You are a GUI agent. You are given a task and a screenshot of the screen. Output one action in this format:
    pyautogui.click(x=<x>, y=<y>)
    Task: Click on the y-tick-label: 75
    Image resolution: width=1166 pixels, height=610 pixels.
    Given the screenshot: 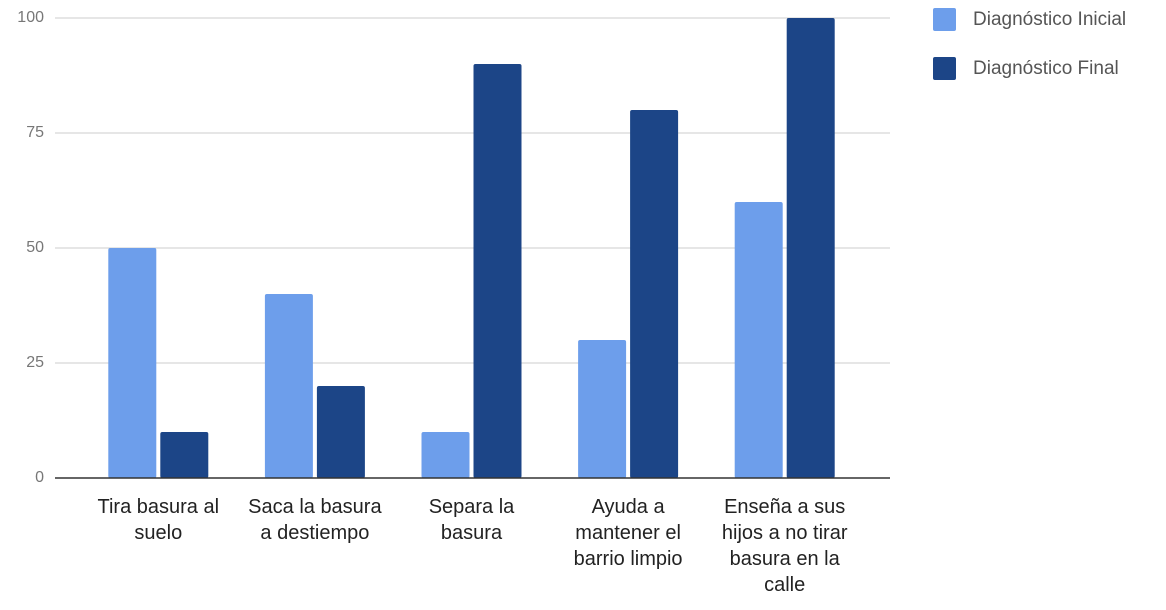 What is the action you would take?
    pyautogui.click(x=35, y=132)
    